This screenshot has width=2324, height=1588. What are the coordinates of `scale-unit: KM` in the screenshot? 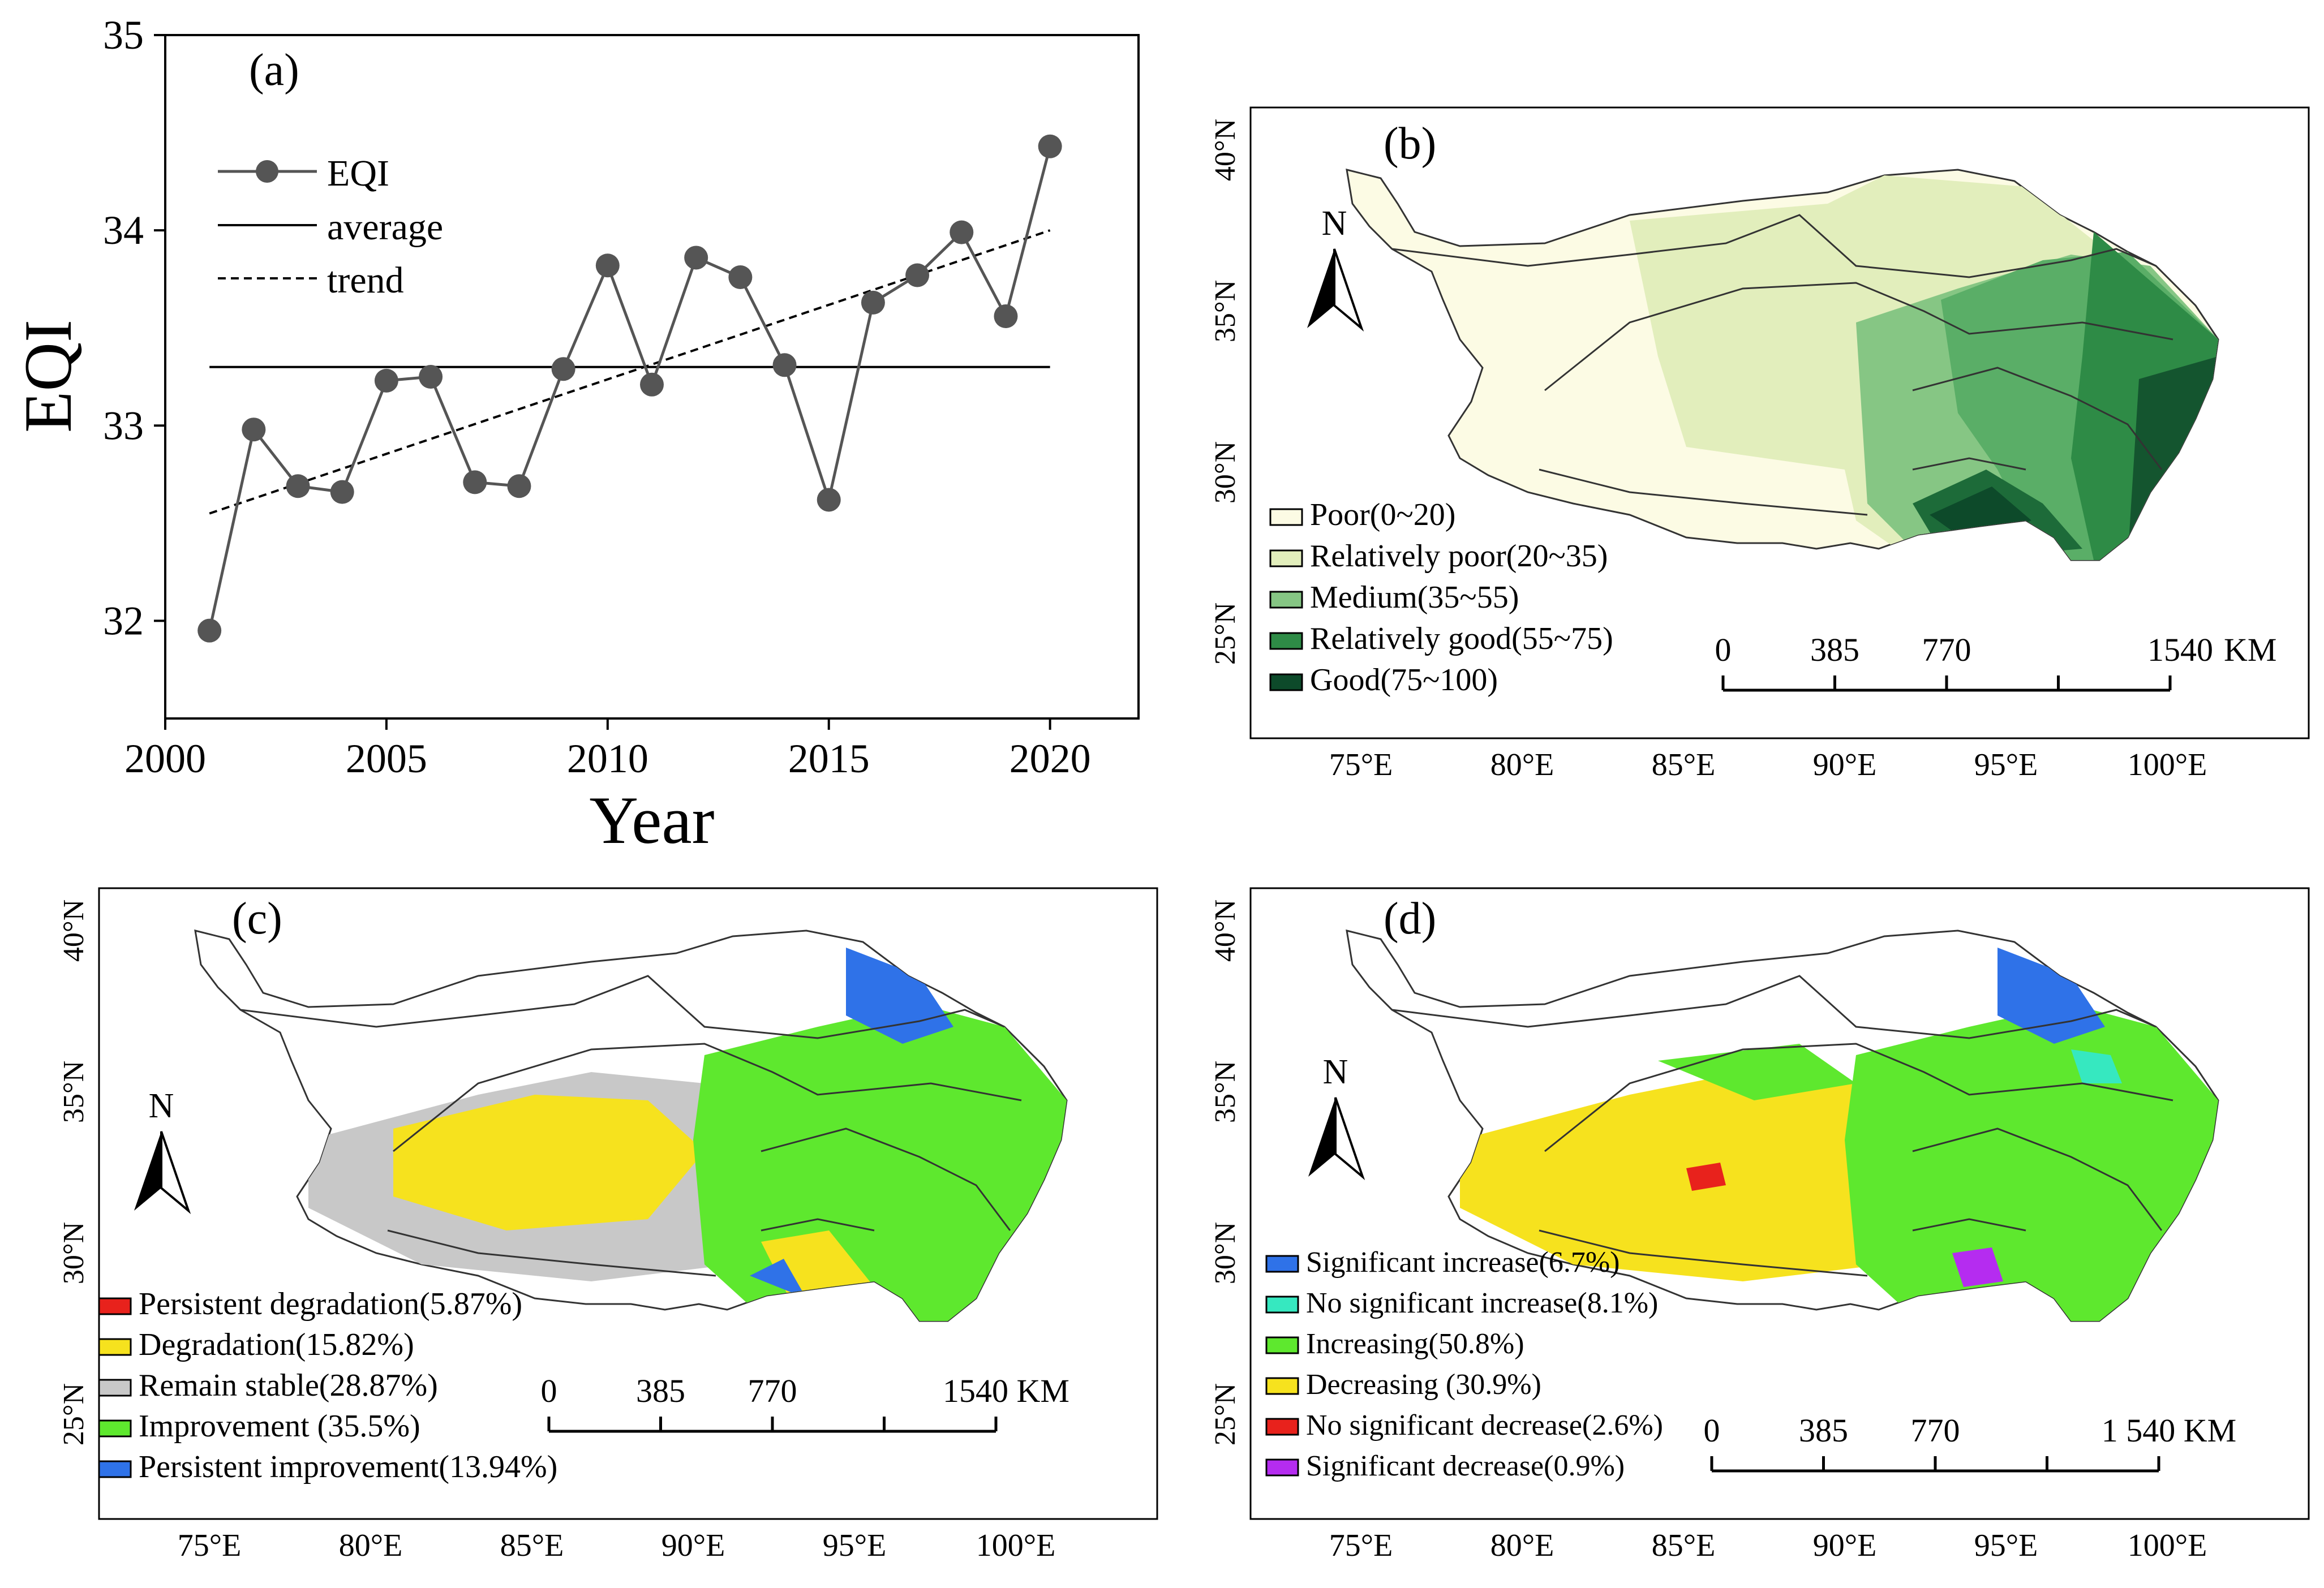 It's located at (2250, 650).